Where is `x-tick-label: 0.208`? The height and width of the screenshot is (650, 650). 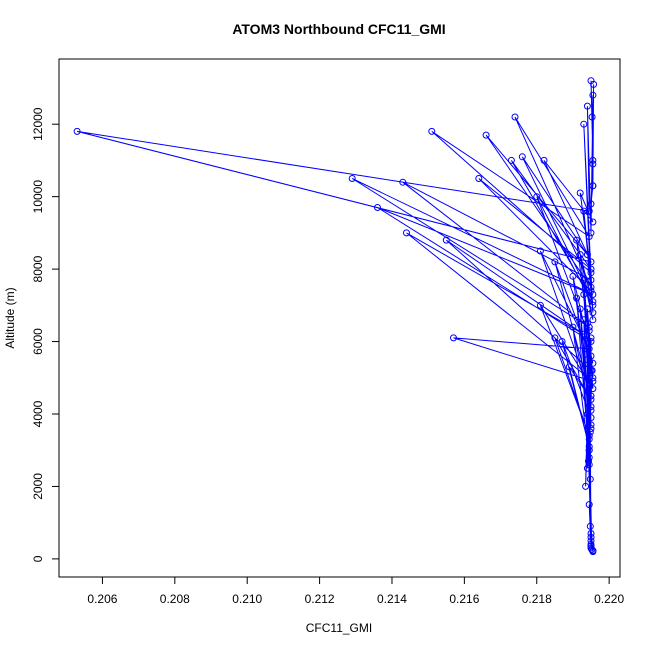
x-tick-label: 0.208 is located at coordinates (175, 599).